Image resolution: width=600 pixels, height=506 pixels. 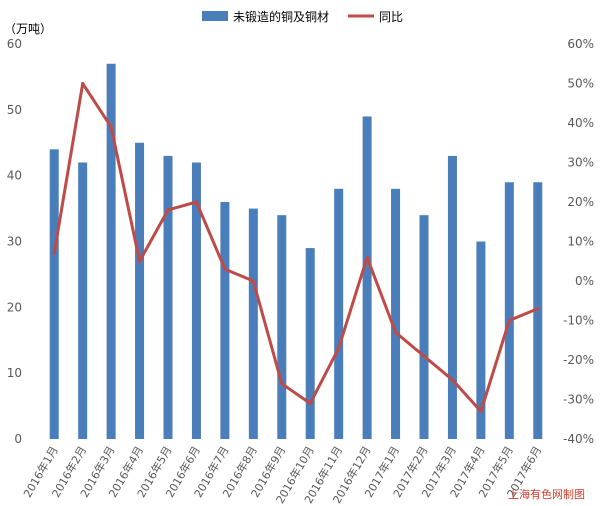 What do you see at coordinates (14, 373) in the screenshot?
I see `left-tick-label: 10` at bounding box center [14, 373].